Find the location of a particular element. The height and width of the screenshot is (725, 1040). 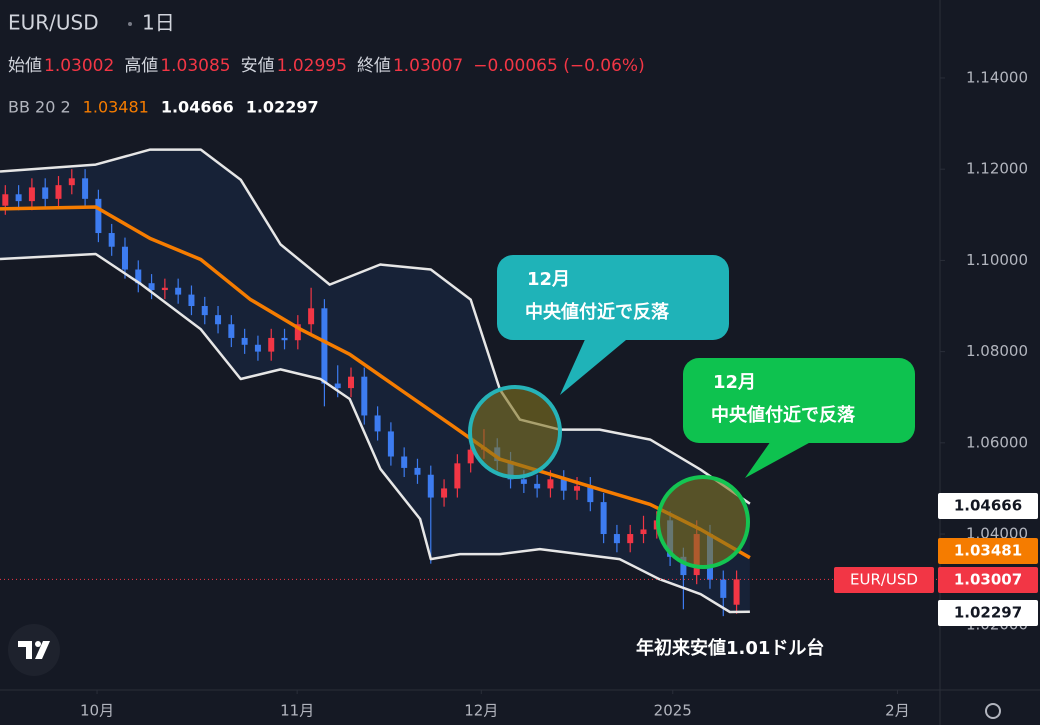

separator-dot is located at coordinates (130, 24).